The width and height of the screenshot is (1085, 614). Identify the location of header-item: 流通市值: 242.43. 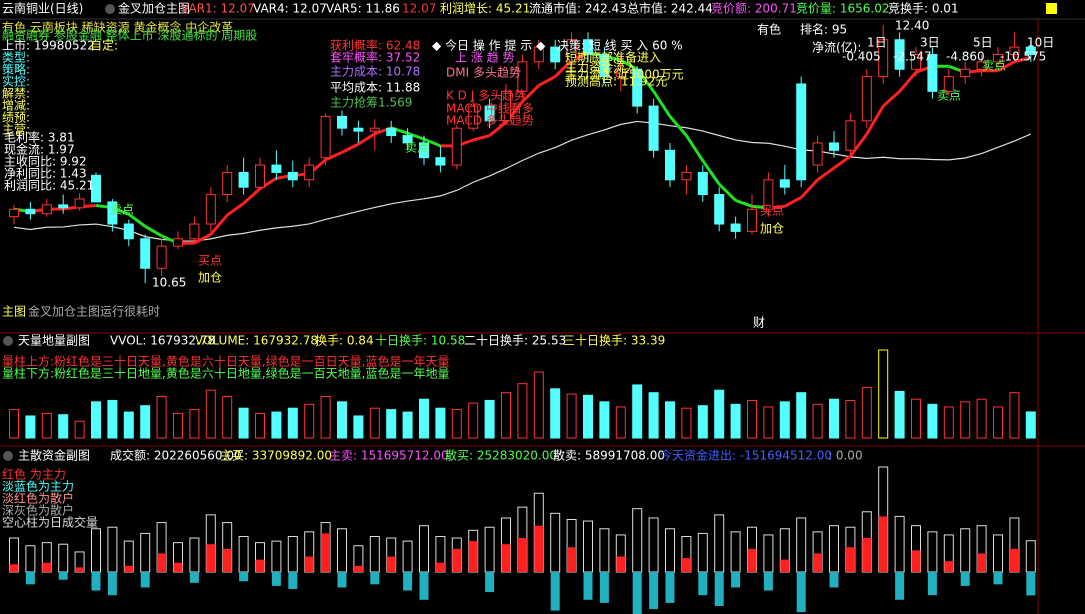
(578, 8).